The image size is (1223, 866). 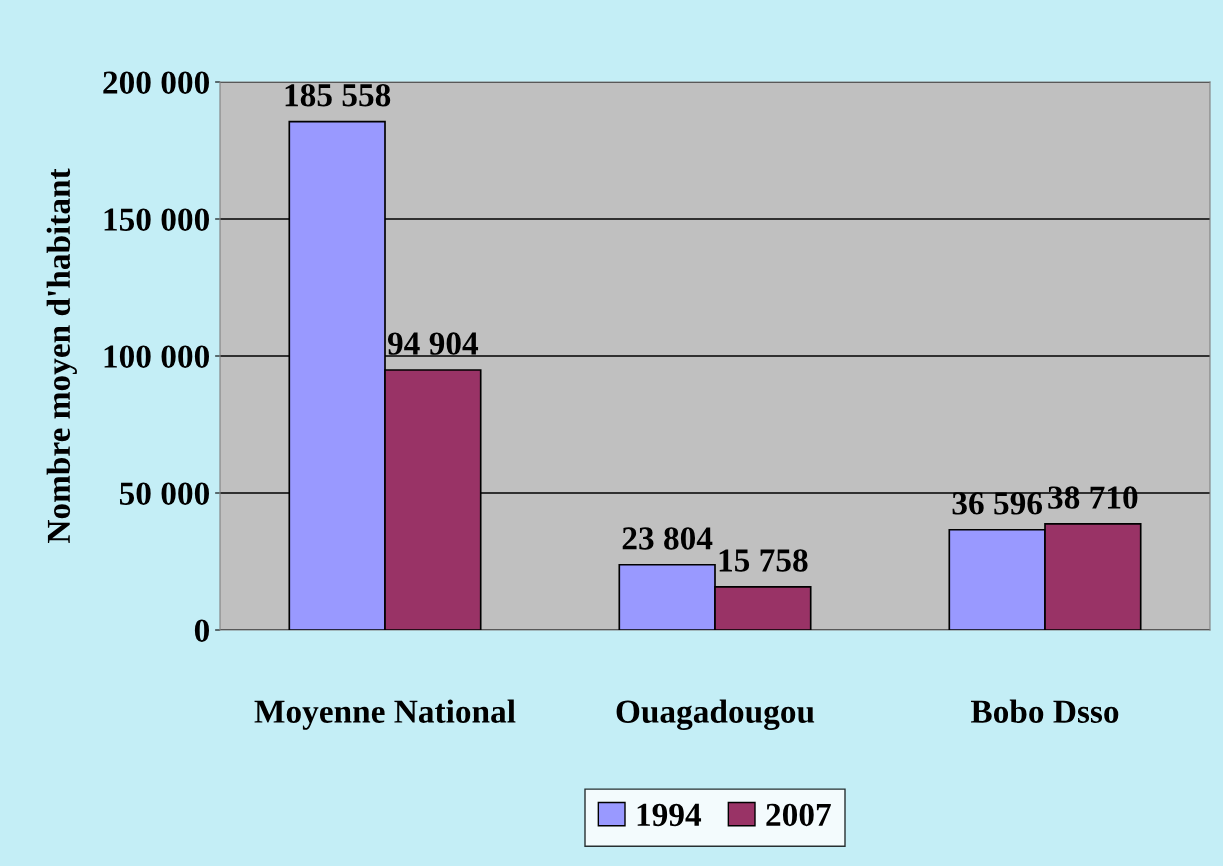 What do you see at coordinates (715, 714) in the screenshot?
I see `x-tick-label: Ouagadougou` at bounding box center [715, 714].